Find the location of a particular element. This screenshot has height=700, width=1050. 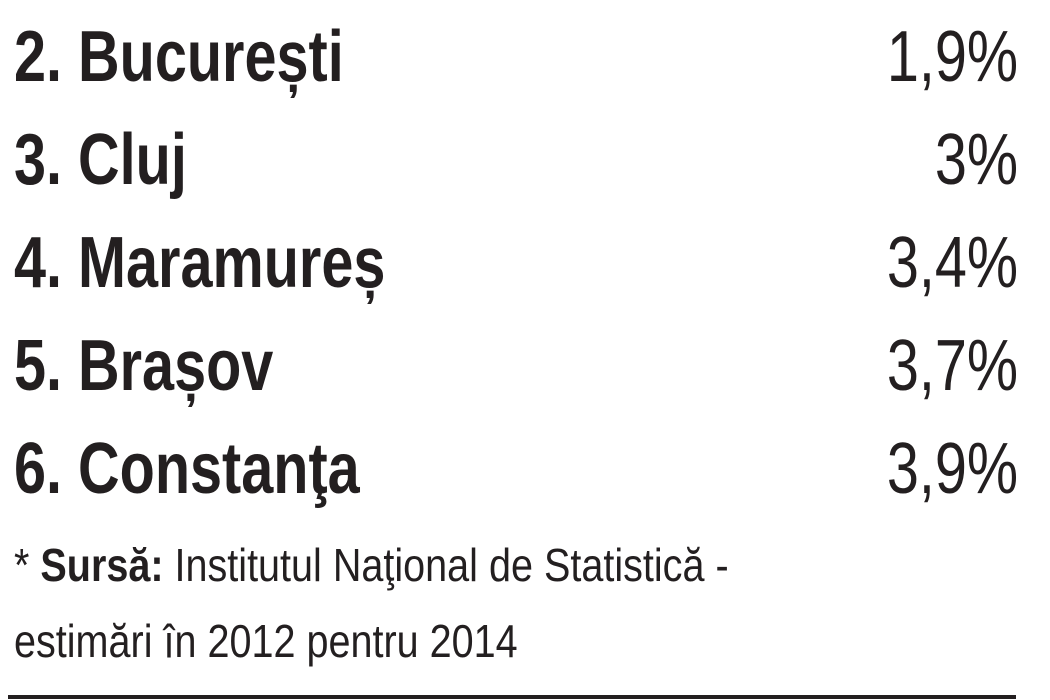

percentage-value: 3,9% is located at coordinates (952, 469).